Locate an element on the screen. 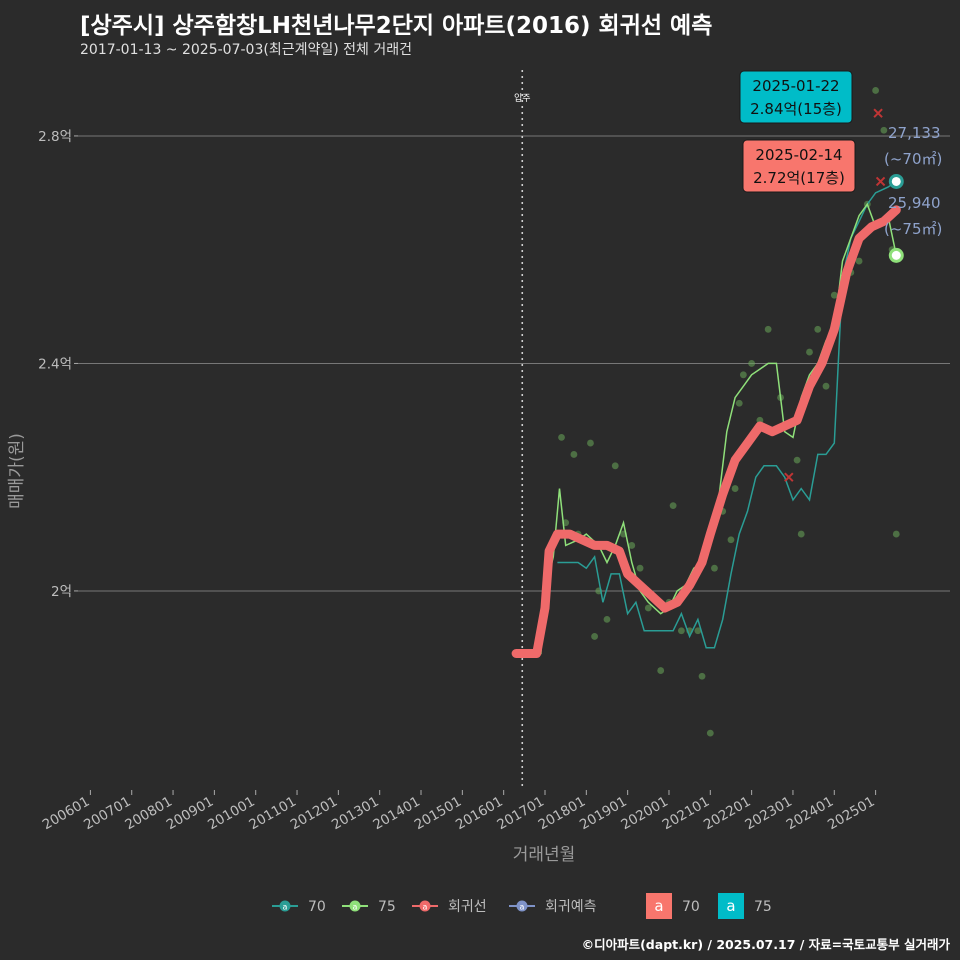 This screenshot has height=960, width=960. chart-subtitle: 2017-01-13 ~ 2025-07-03(최근계약일) 전체 거래건 is located at coordinates (246, 50).